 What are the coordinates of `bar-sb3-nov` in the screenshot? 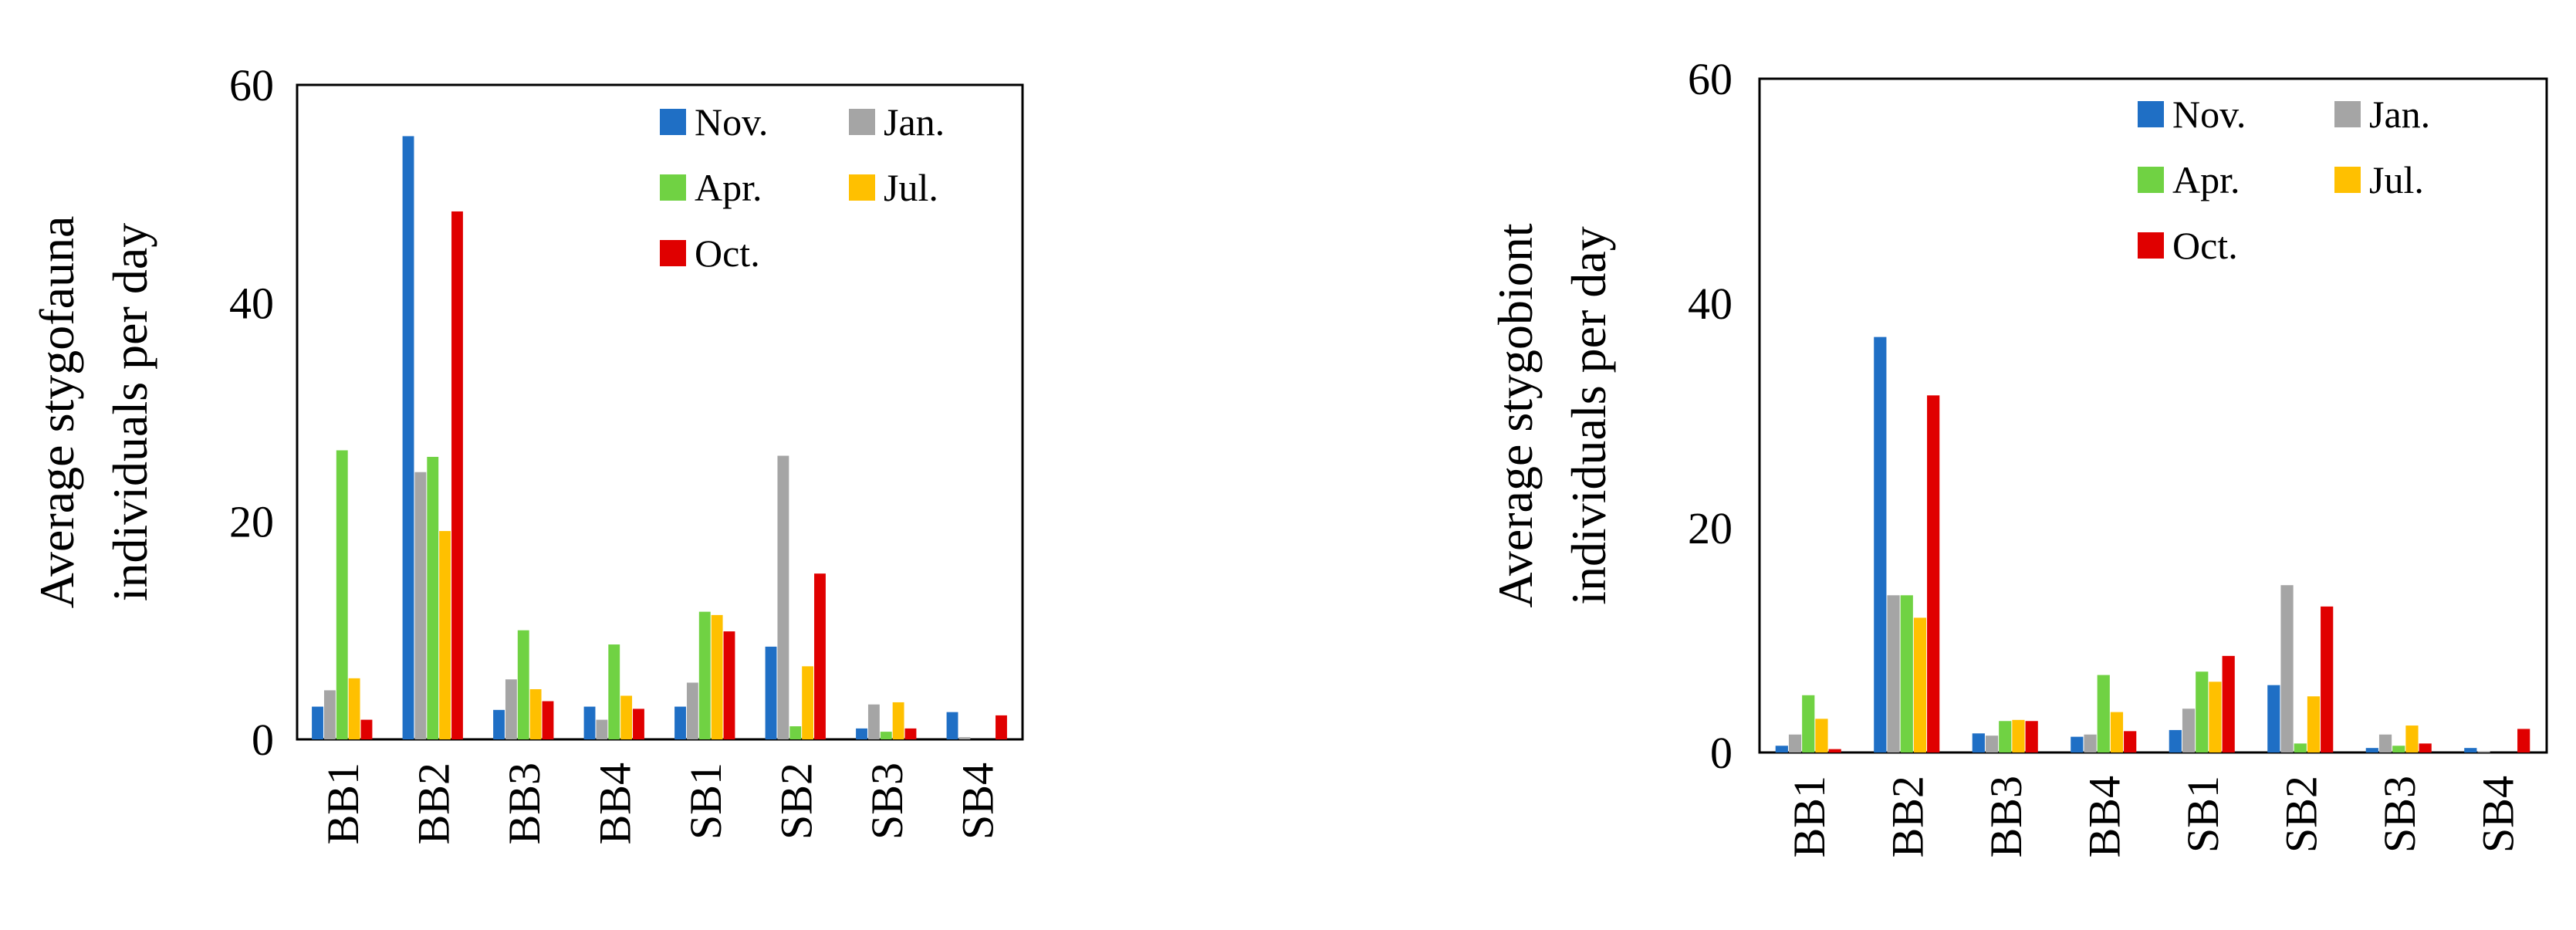 It's located at (861, 733).